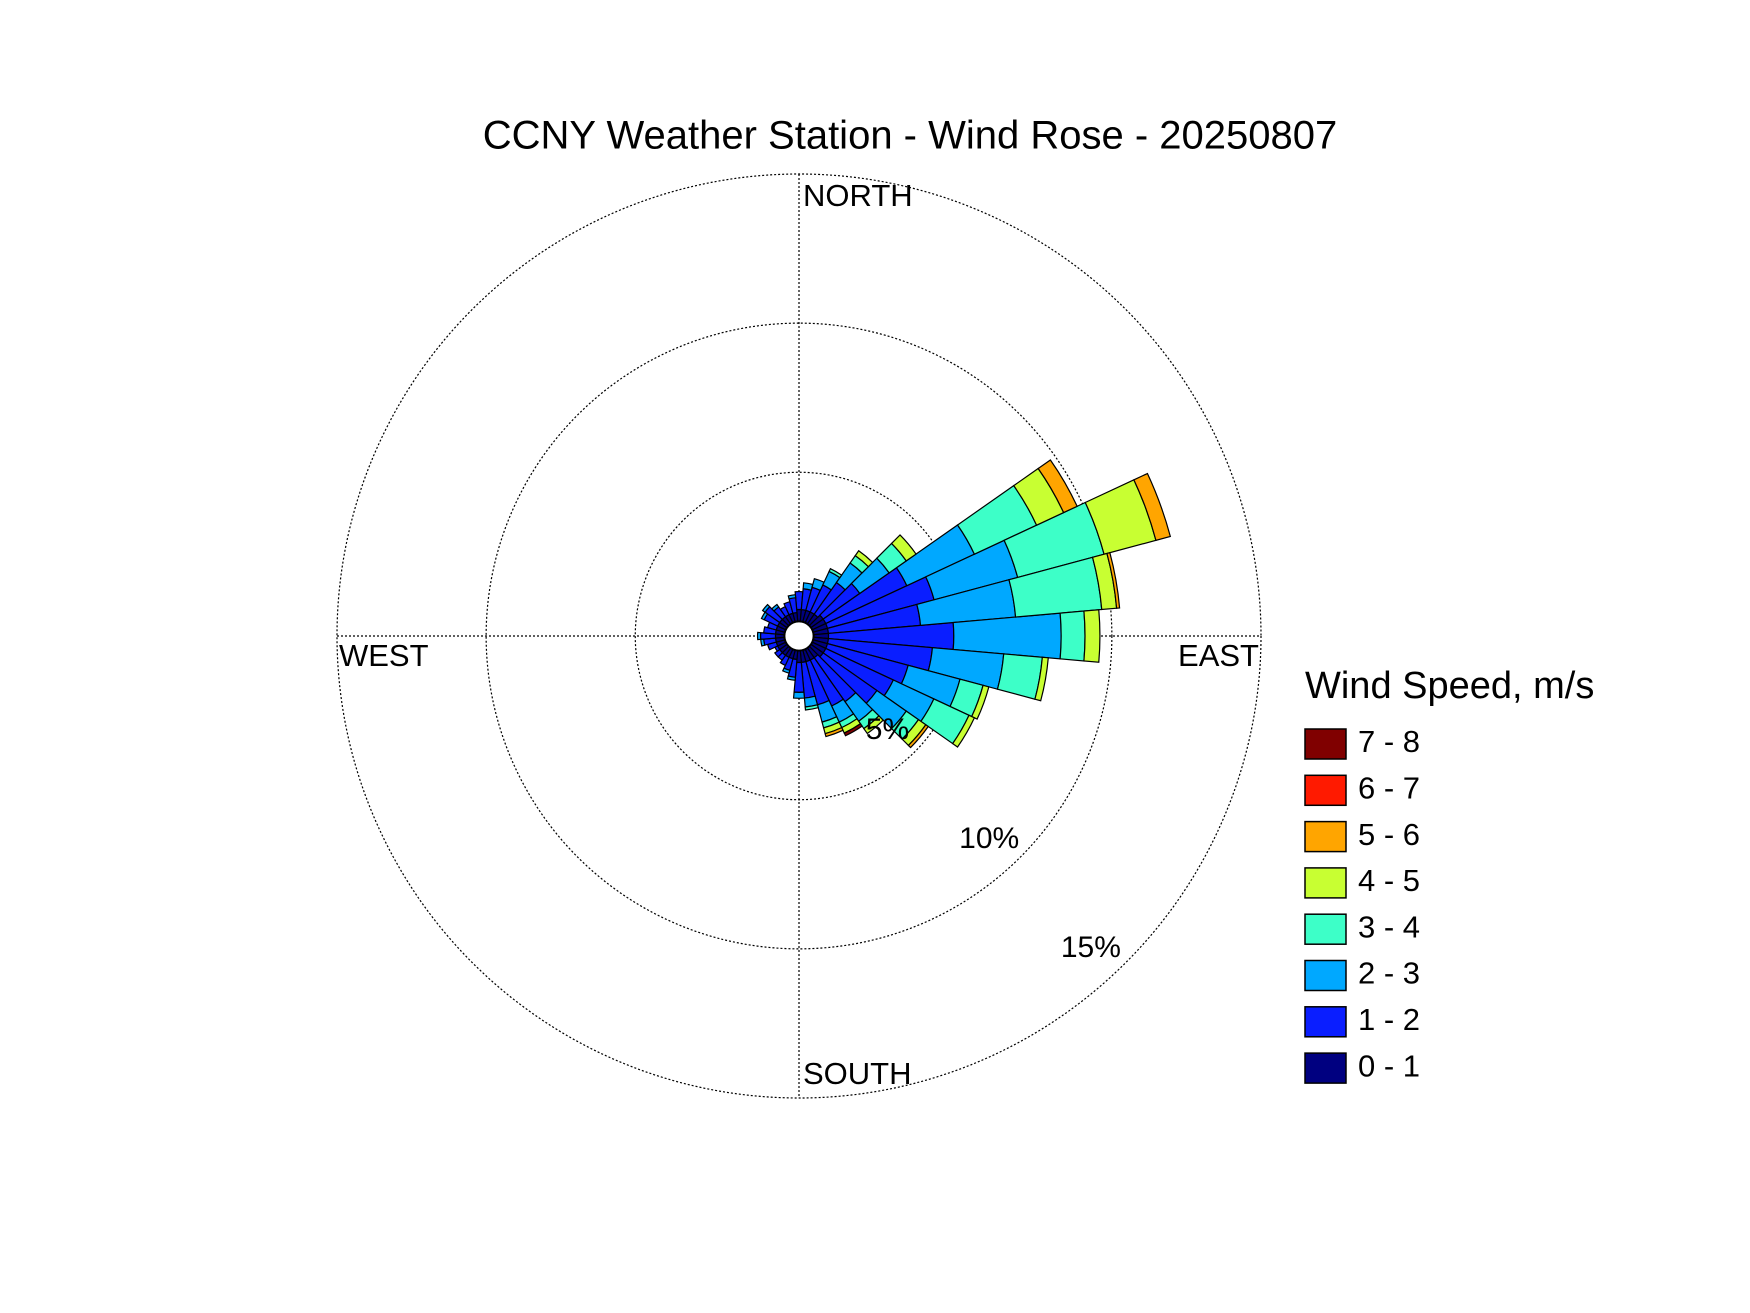 Image resolution: width=1750 pixels, height=1313 pixels. Describe the element at coordinates (1389, 787) in the screenshot. I see `legend-label: 6 - 7` at that location.